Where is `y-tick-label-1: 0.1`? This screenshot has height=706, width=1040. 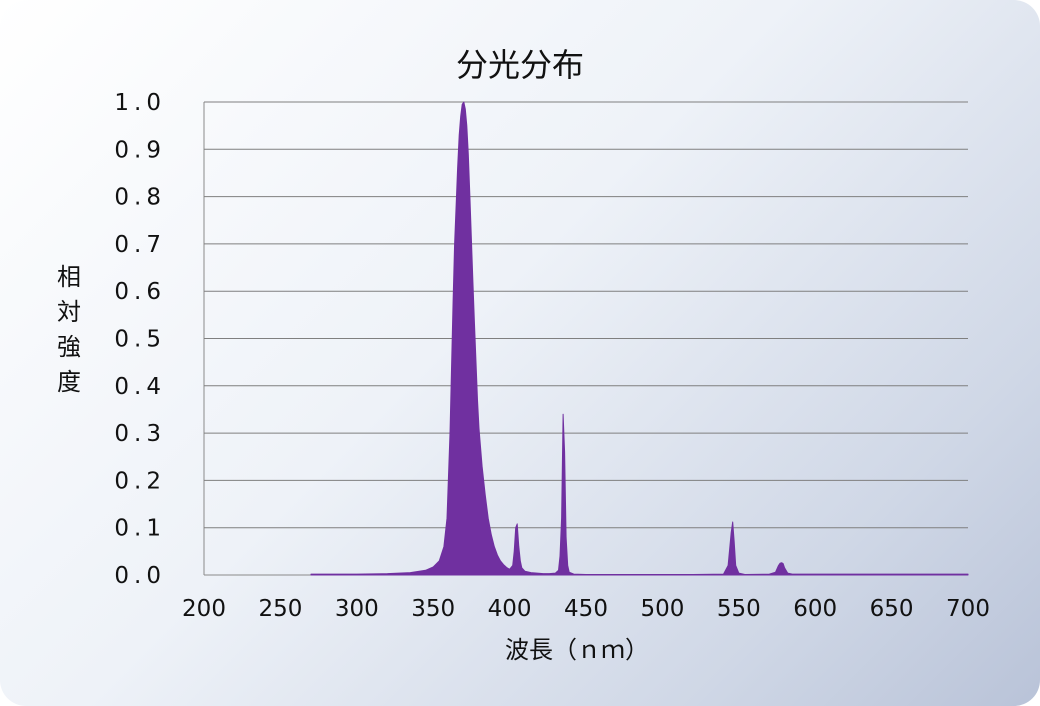
y-tick-label-1: 0.1 is located at coordinates (140, 529).